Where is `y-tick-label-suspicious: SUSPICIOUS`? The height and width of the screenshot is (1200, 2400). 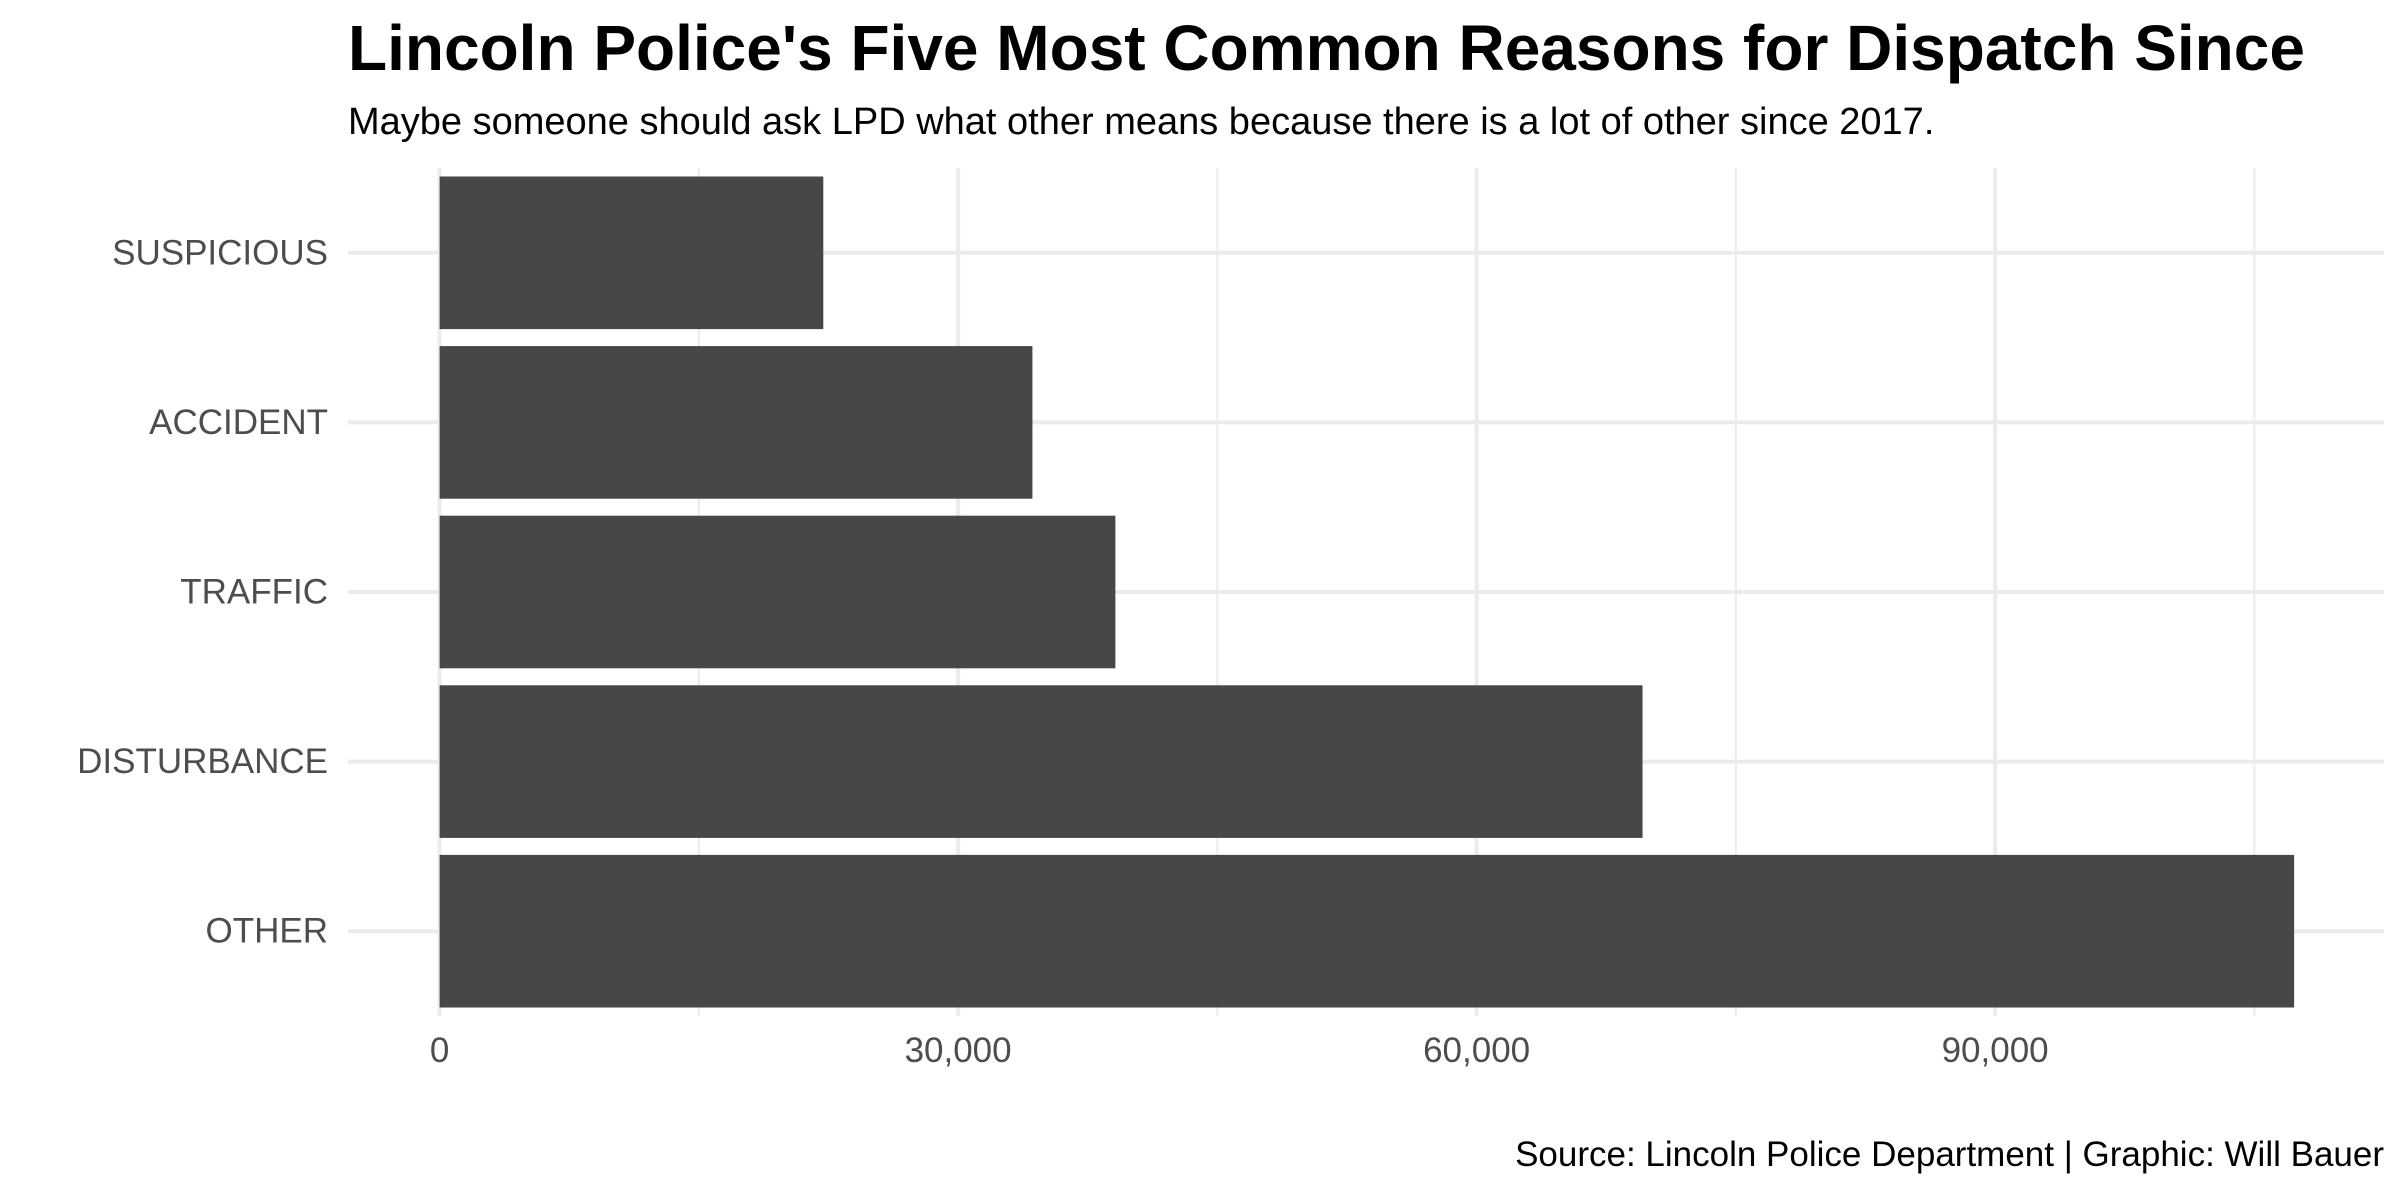
y-tick-label-suspicious: SUSPICIOUS is located at coordinates (220, 252).